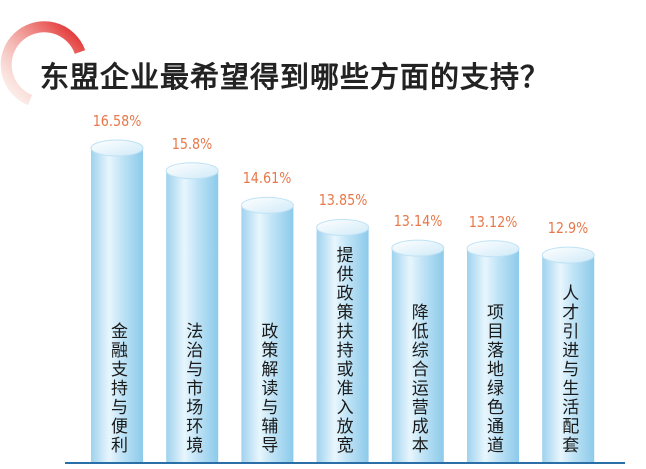 The height and width of the screenshot is (469, 646). What do you see at coordinates (342, 200) in the screenshot?
I see `value-label: 13.85%` at bounding box center [342, 200].